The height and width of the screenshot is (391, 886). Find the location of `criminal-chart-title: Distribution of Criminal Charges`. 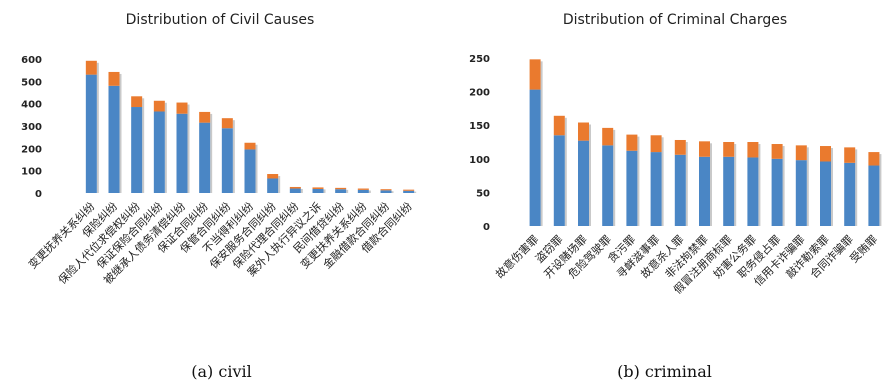

criminal-chart-title: Distribution of Criminal Charges is located at coordinates (675, 20).